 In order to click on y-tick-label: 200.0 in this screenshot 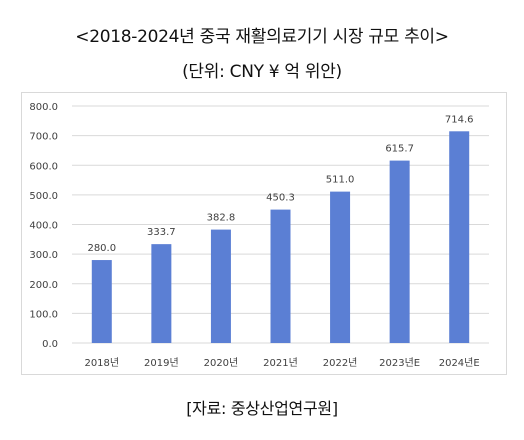, I will do `click(43, 285)`.